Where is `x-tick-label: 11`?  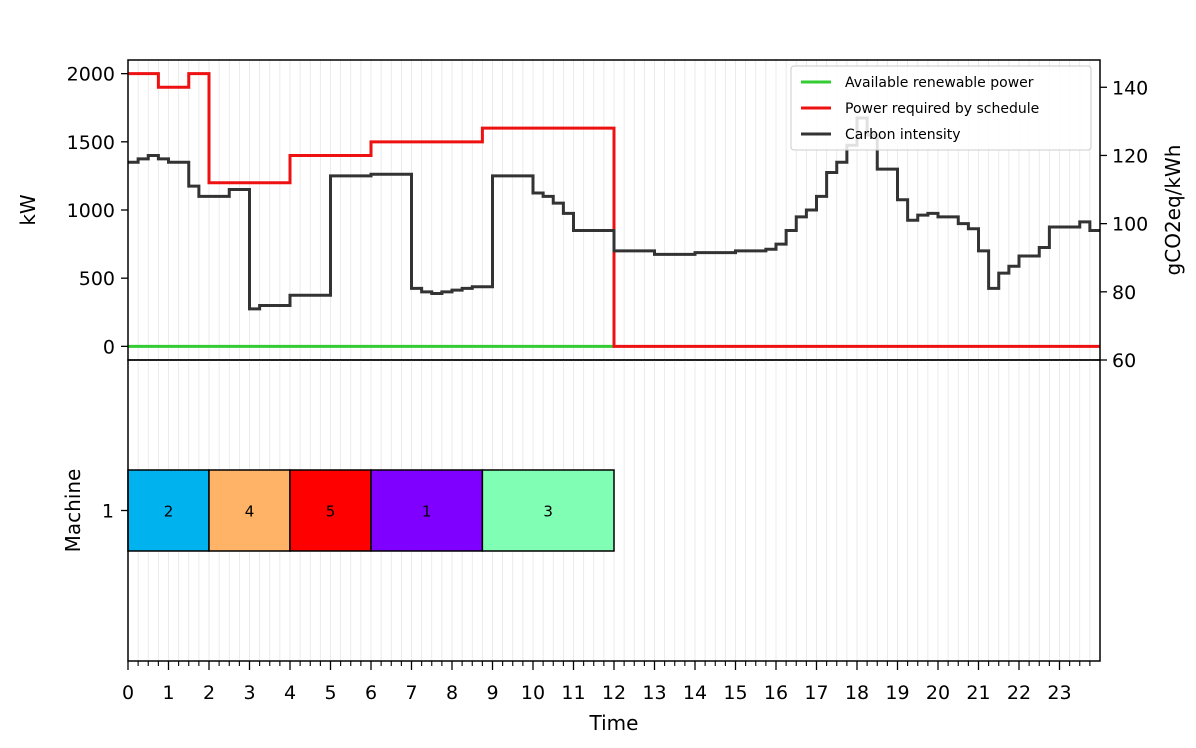 x-tick-label: 11 is located at coordinates (573, 693).